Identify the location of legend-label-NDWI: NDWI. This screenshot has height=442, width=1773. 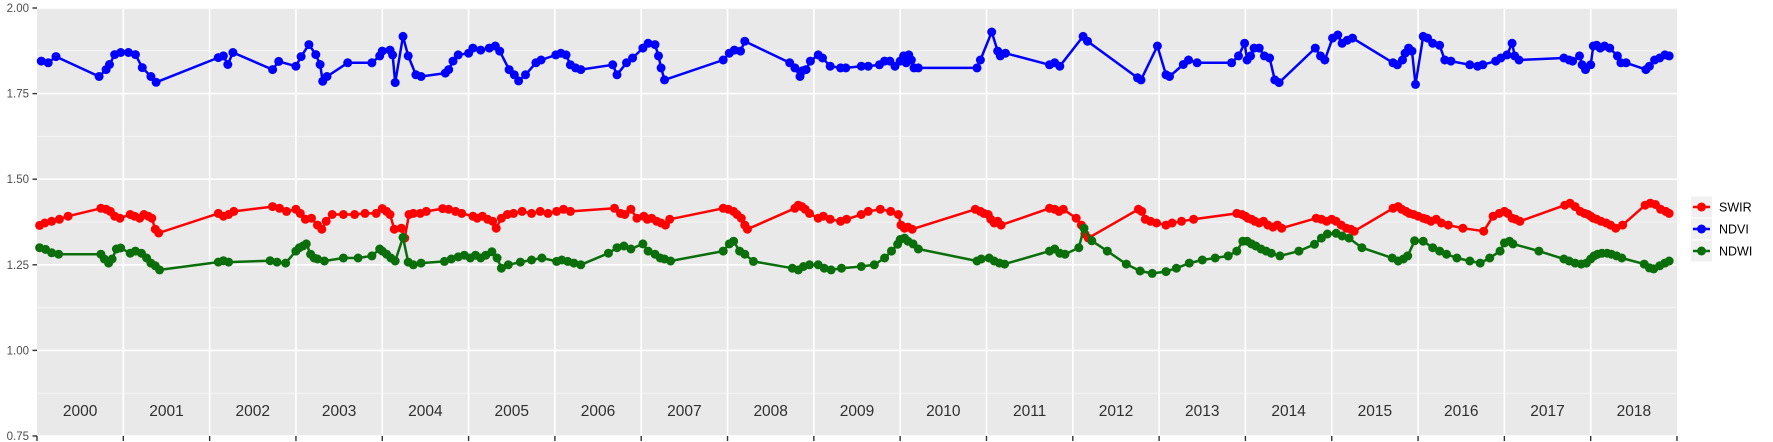
(1735, 252).